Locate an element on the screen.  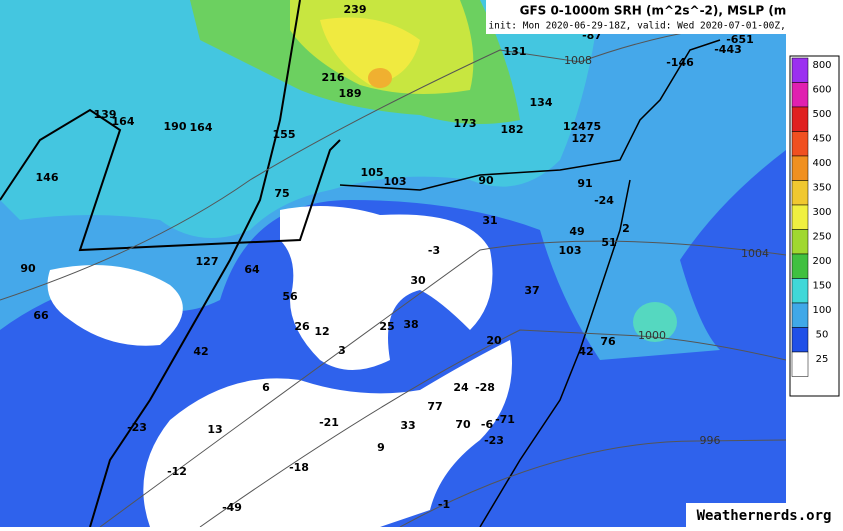
srh-label: 26 is located at coordinates (302, 326).